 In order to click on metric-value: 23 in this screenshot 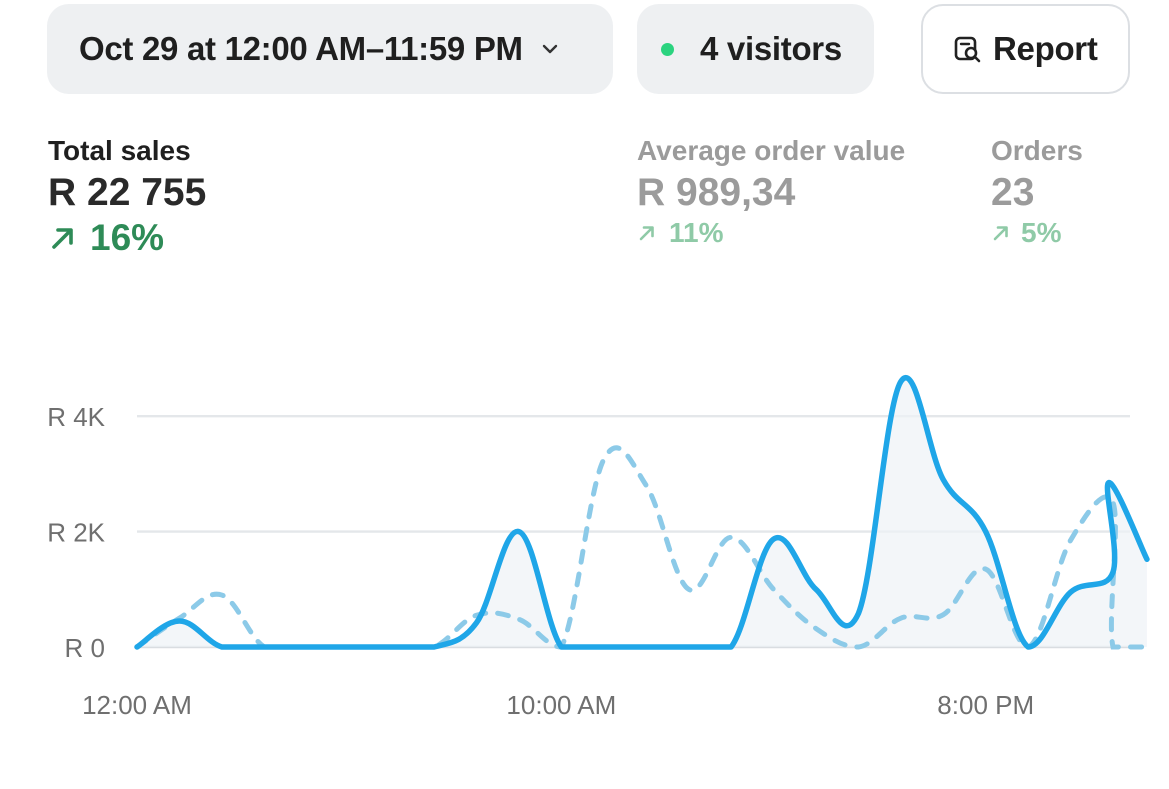, I will do `click(1013, 192)`.